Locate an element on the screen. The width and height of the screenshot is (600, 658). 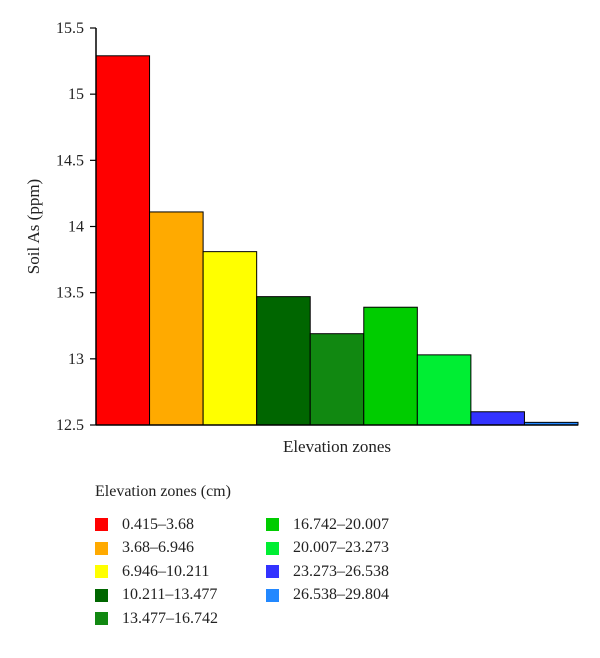
legend-label: 20.007–23.273 is located at coordinates (341, 548).